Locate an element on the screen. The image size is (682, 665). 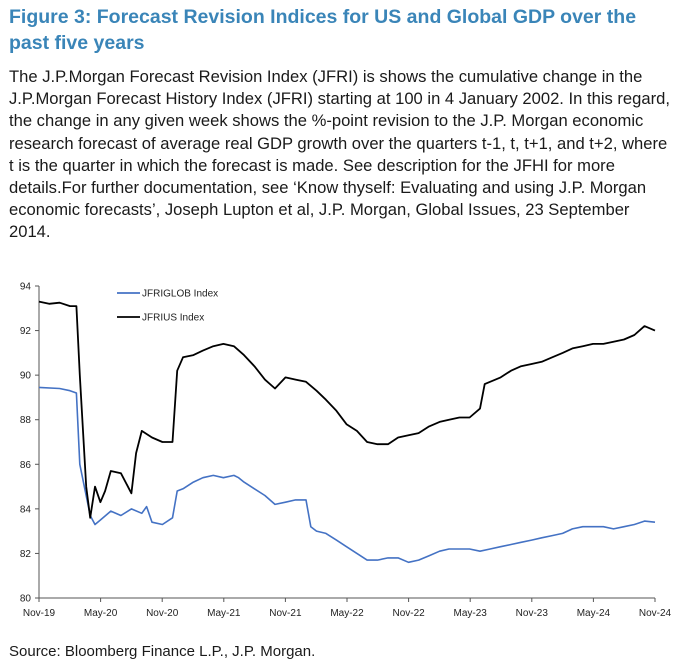
x-tick-label: Nov-21 is located at coordinates (285, 613).